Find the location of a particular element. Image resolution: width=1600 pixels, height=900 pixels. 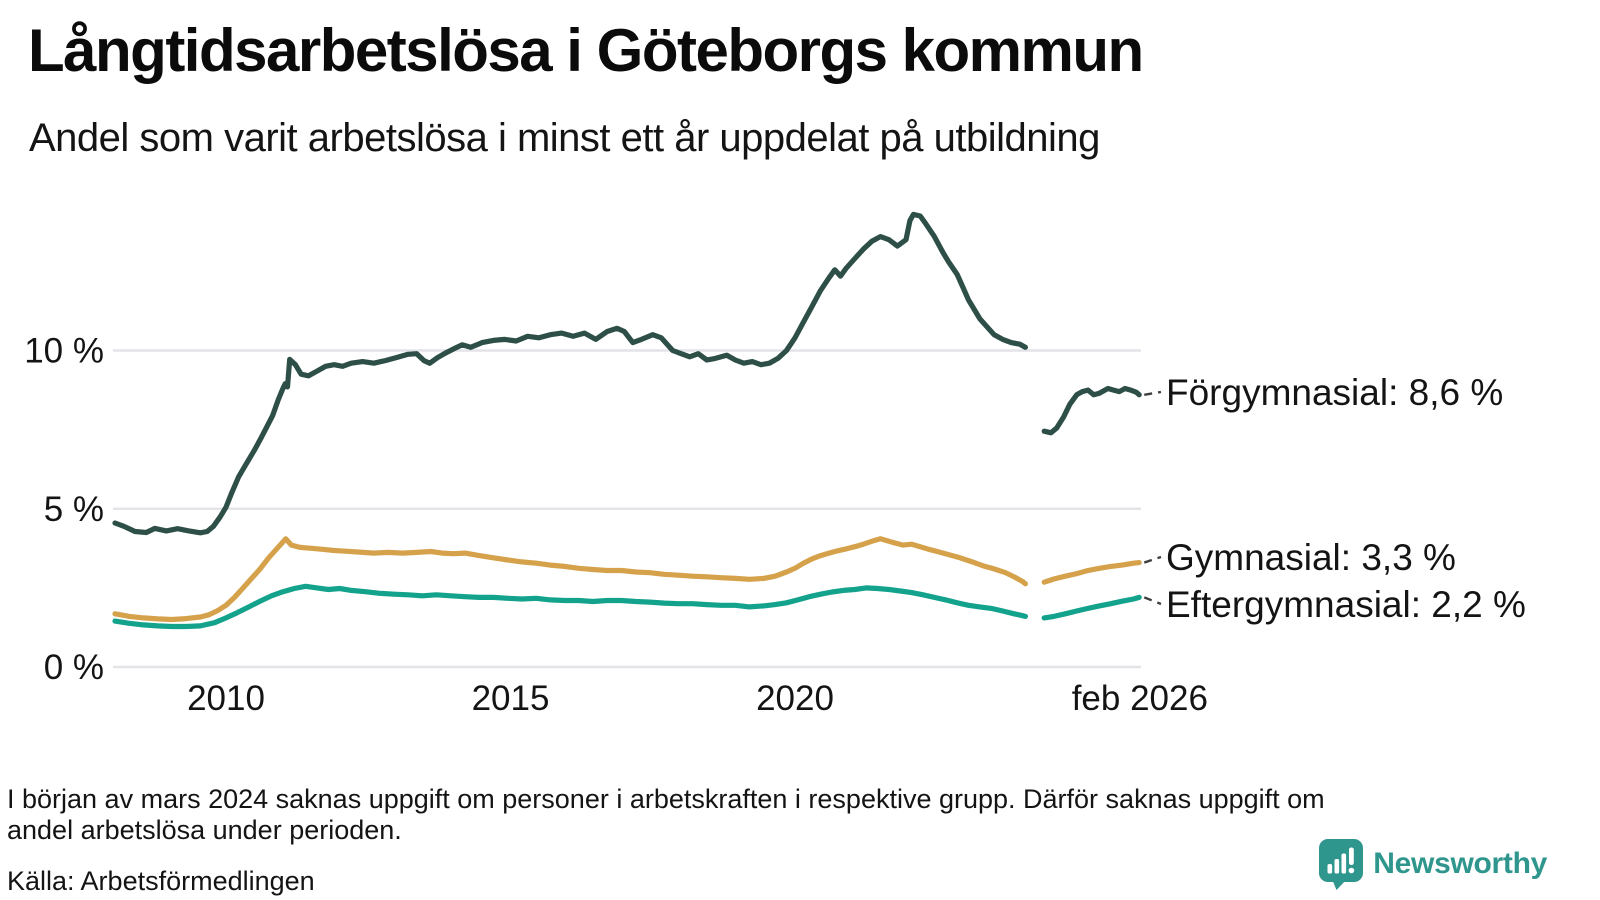

legend-label-gymnasial: Gymnasial: 3,3 % is located at coordinates (1311, 557).